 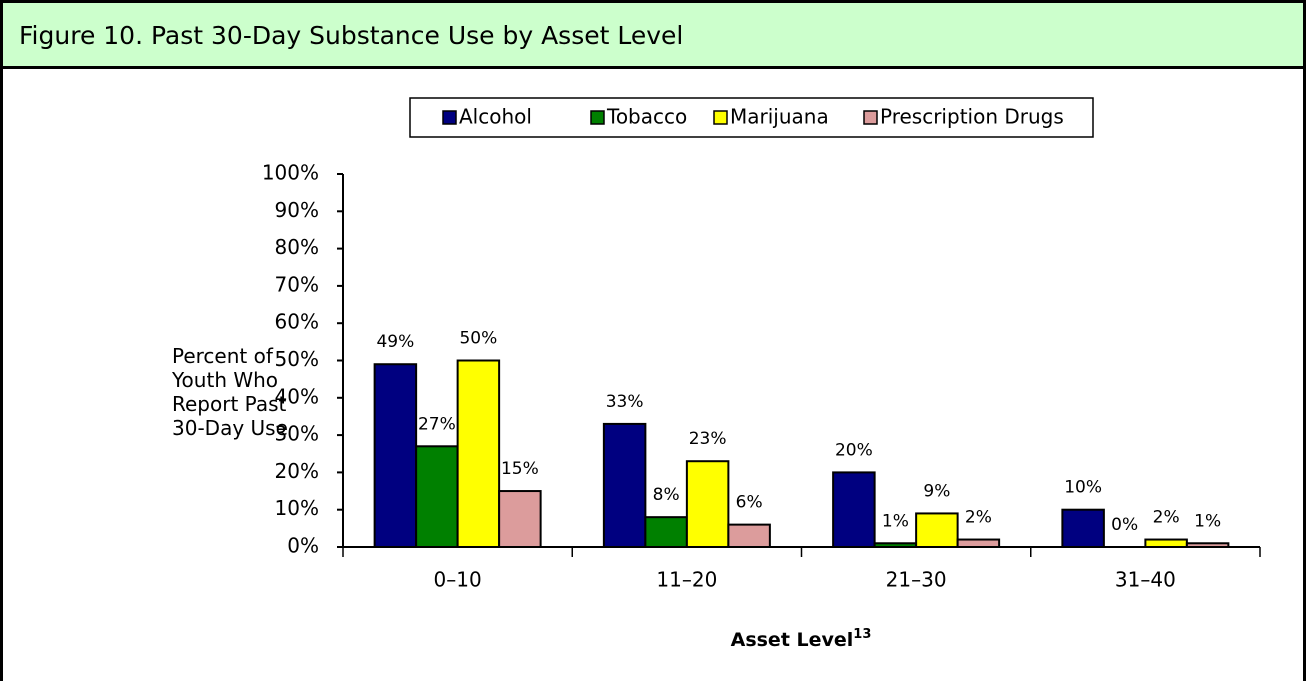 I want to click on data-label: 15%, so click(x=520, y=469).